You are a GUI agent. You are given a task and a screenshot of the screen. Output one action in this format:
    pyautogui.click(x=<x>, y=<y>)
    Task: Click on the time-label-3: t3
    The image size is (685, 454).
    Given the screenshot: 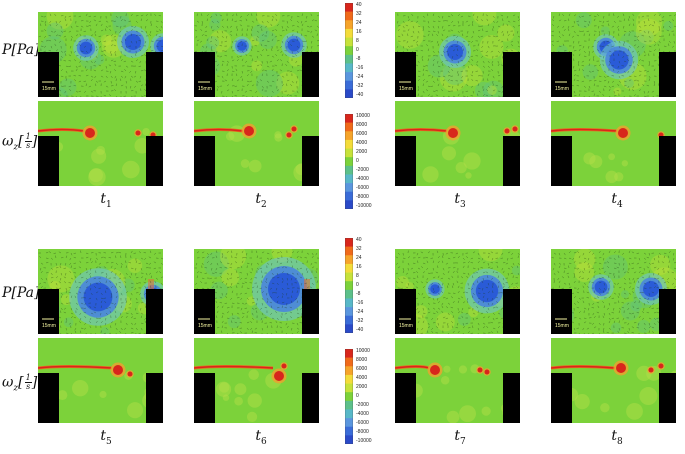 What is the action you would take?
    pyautogui.click(x=460, y=200)
    